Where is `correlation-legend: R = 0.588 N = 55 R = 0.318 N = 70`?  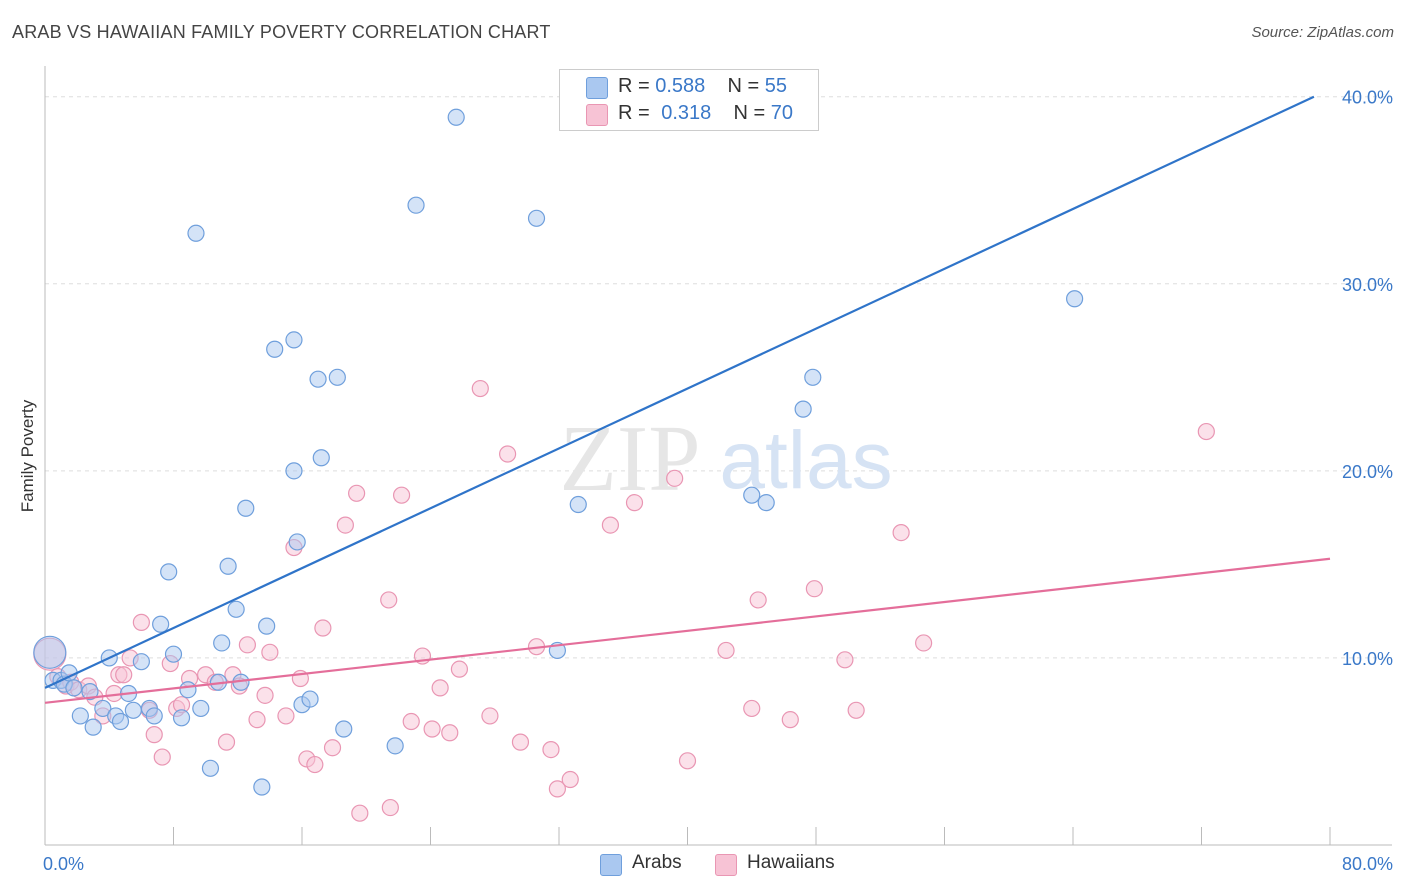
correlation-legend: R = 0.588 N = 55 R = 0.318 N = 70 is located at coordinates (689, 100).